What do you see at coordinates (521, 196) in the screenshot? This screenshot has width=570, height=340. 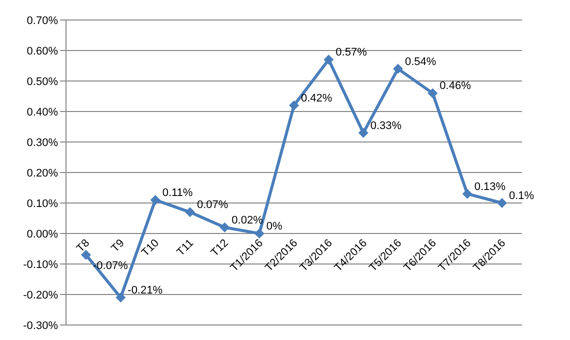 I see `data-label: 0.1%` at bounding box center [521, 196].